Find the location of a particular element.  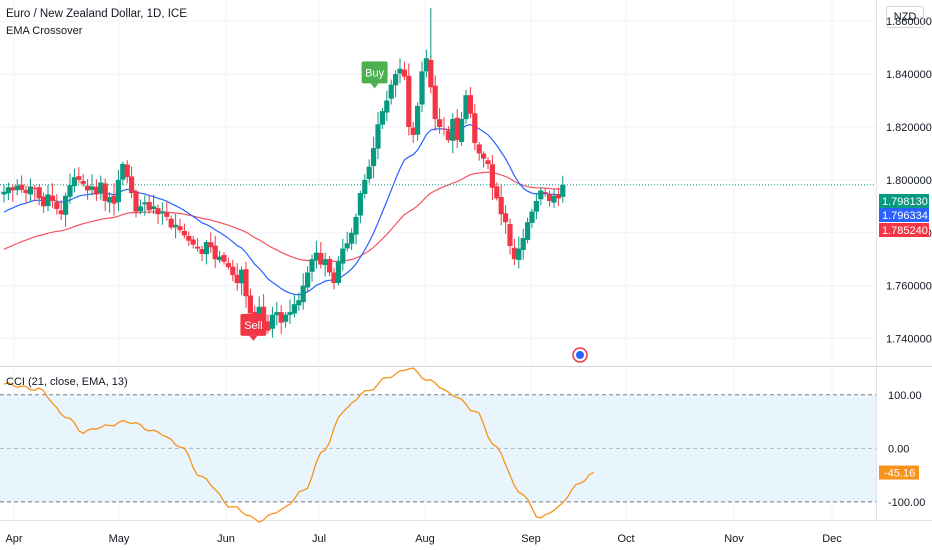

time-tick-label: Dec is located at coordinates (832, 539).